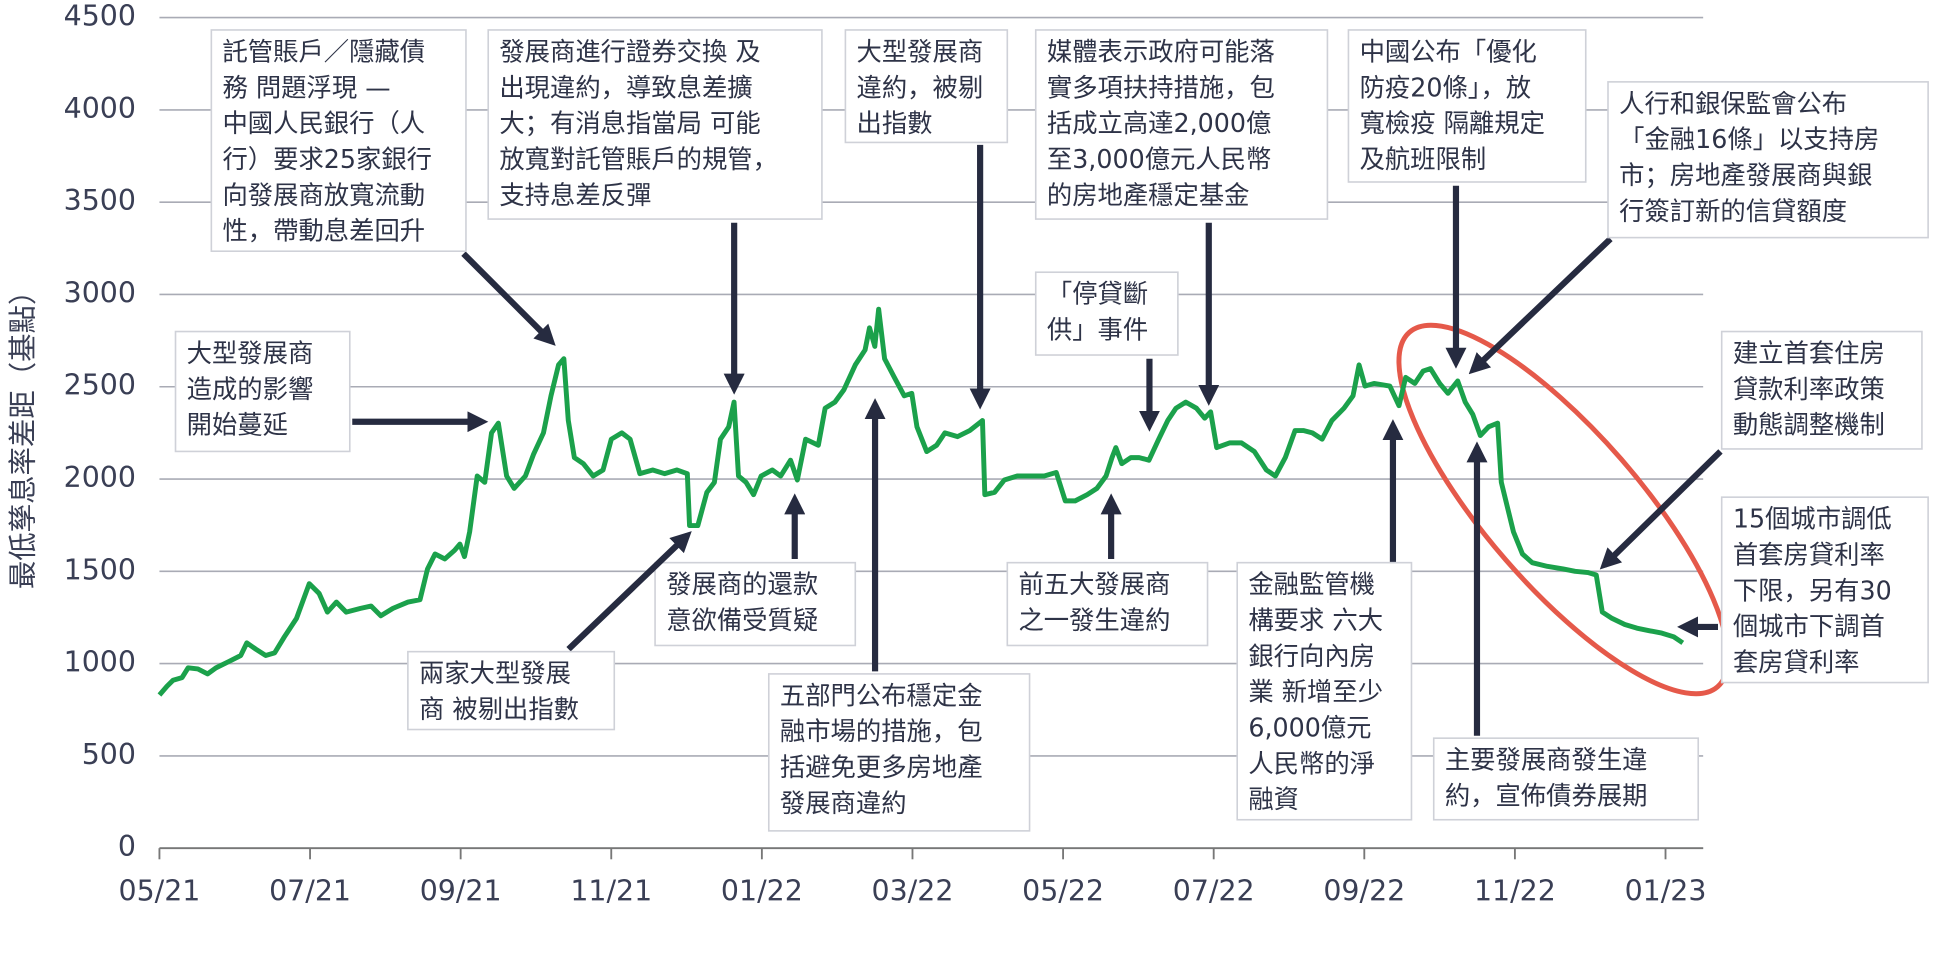 This screenshot has width=1938, height=960. What do you see at coordinates (100, 477) in the screenshot?
I see `y-tick-label: 2000` at bounding box center [100, 477].